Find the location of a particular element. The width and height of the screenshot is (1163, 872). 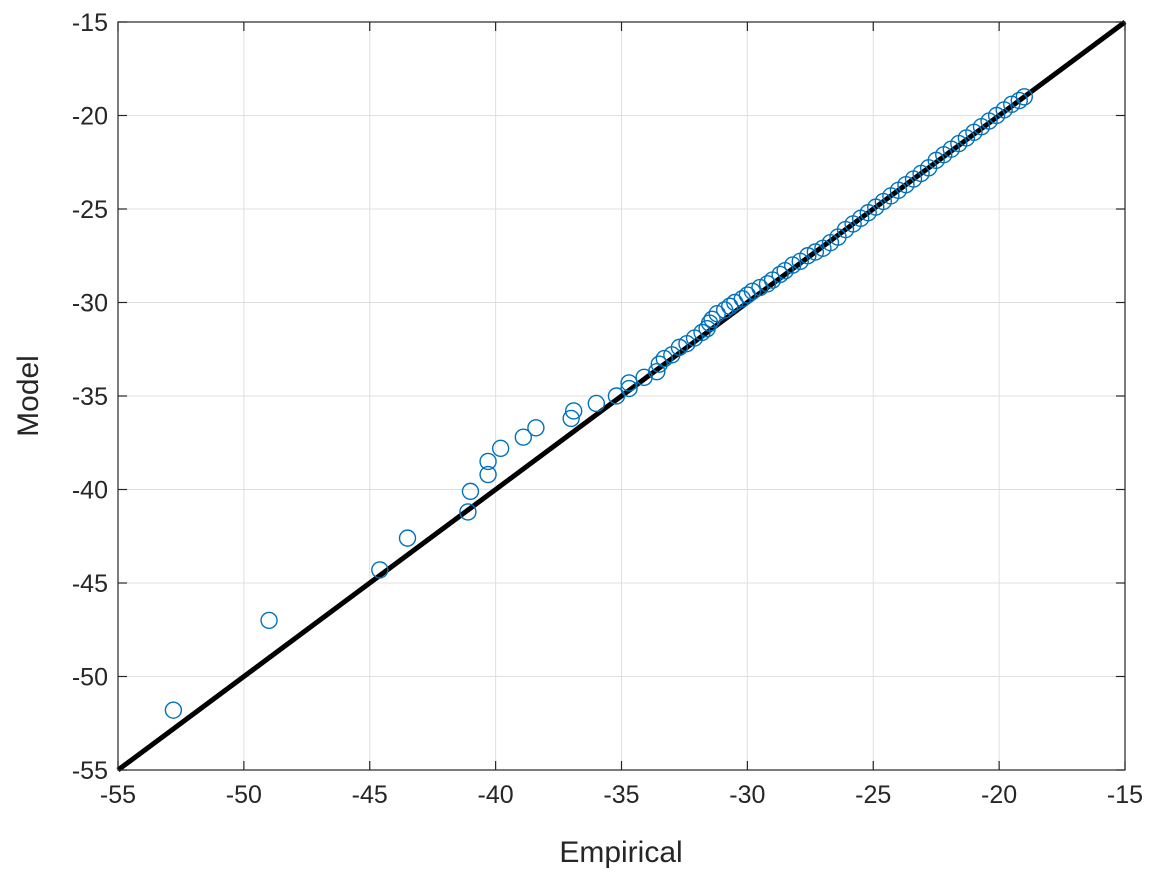

x-tick-label: -35 is located at coordinates (621, 795).